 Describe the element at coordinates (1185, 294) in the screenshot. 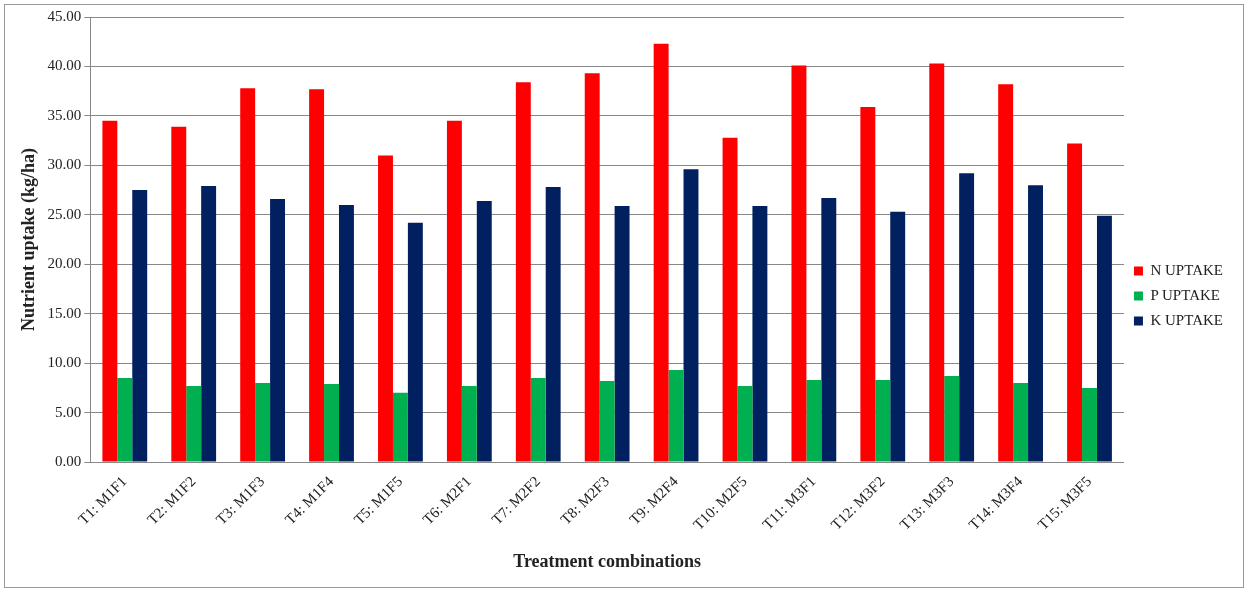

I see `legend-label: P UPTAKE` at that location.